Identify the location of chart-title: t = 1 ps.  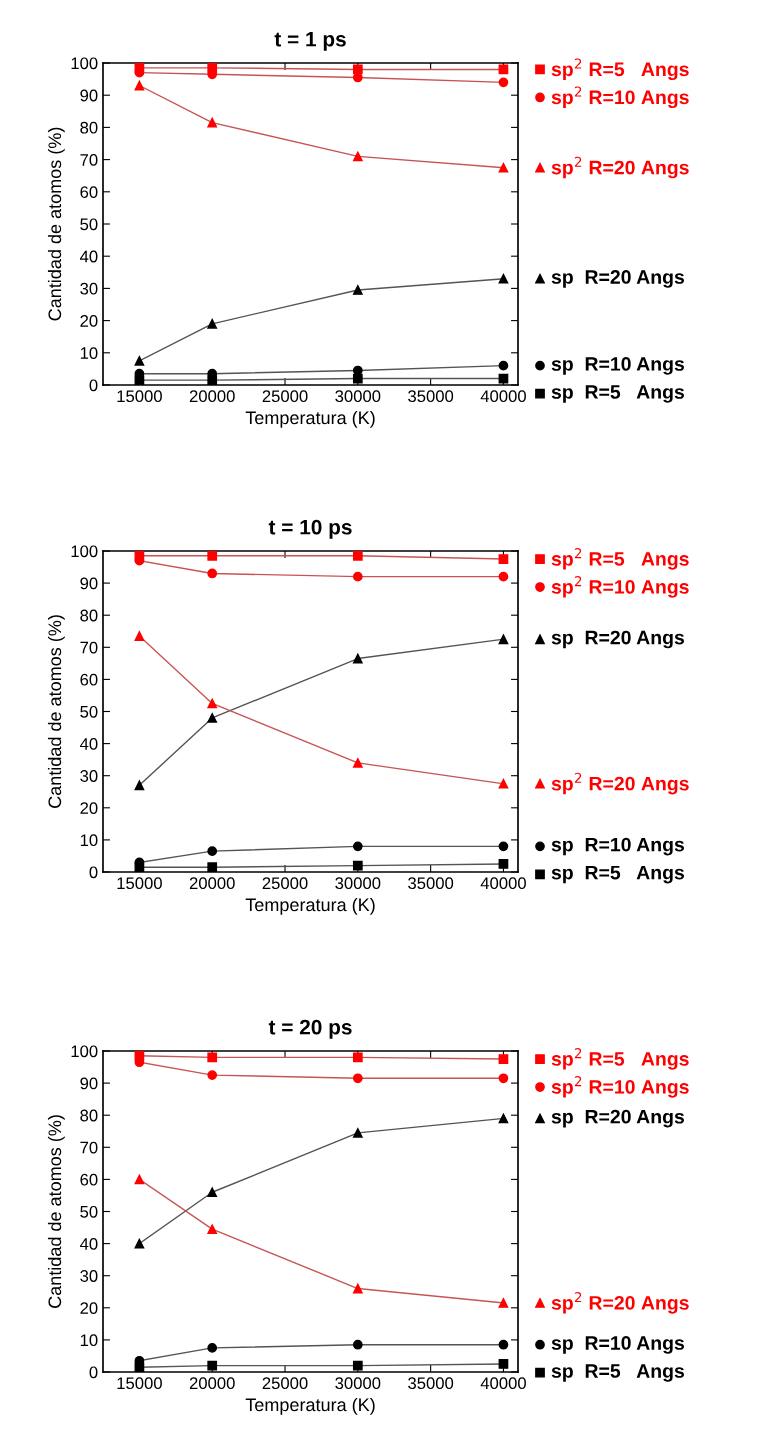
(310, 41).